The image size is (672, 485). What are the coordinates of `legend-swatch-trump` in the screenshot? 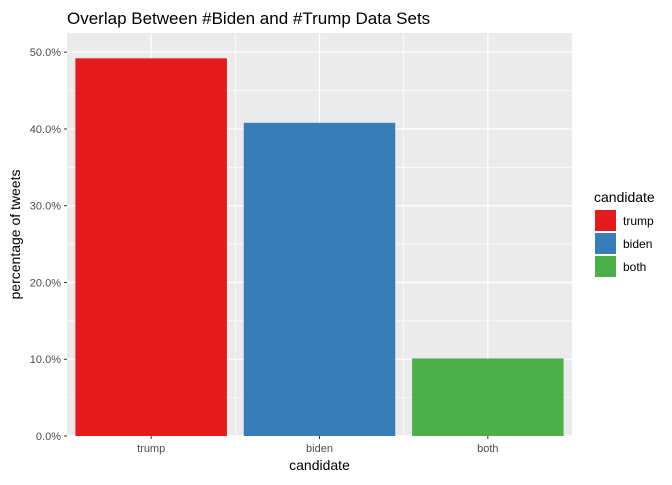 It's located at (605, 220).